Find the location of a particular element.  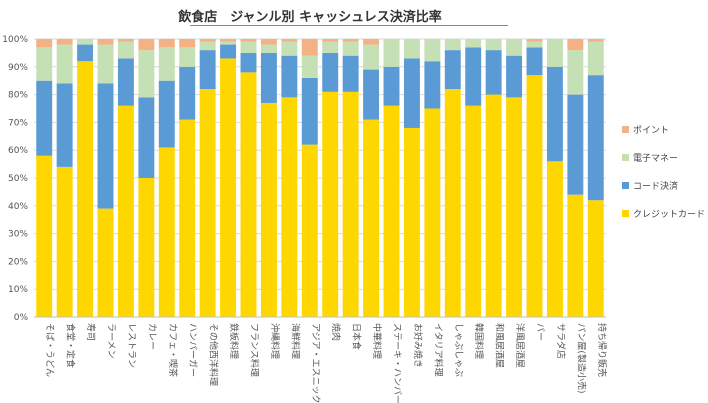

x-tick-label: しゃぶしゃぶ is located at coordinates (458, 350).